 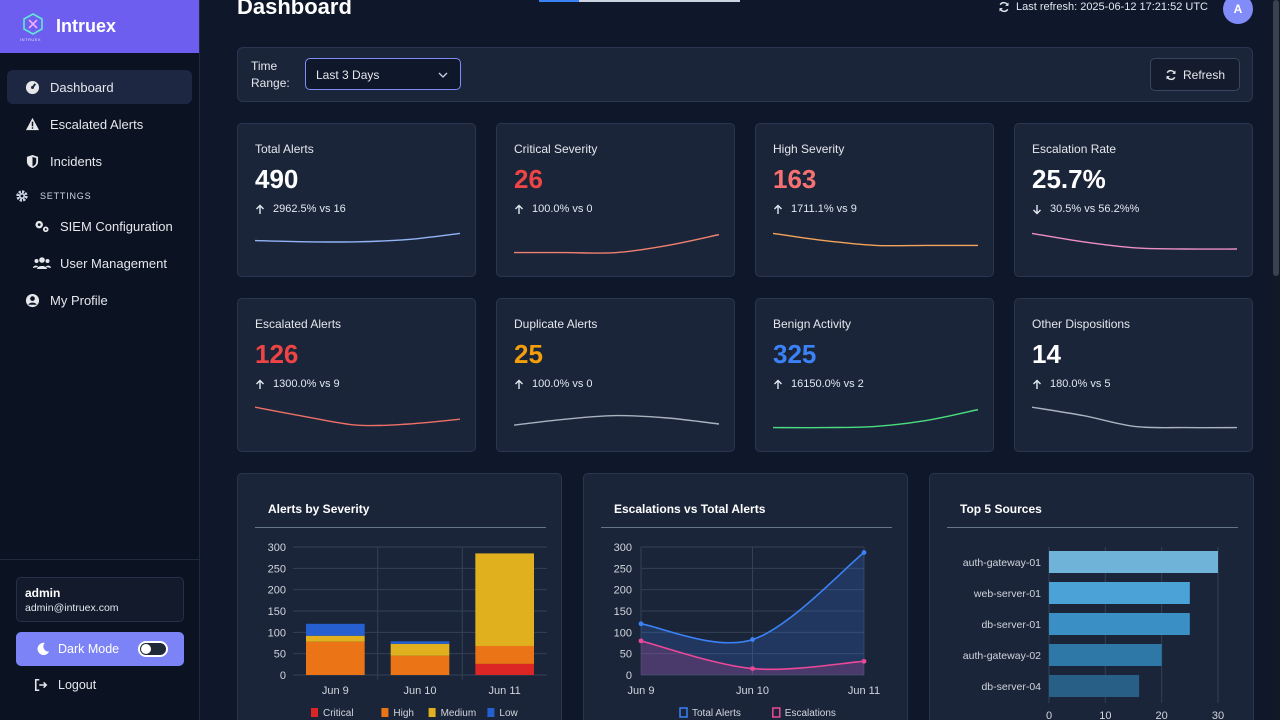 What do you see at coordinates (562, 384) in the screenshot?
I see `stat-change-text: 100.0% vs 0` at bounding box center [562, 384].